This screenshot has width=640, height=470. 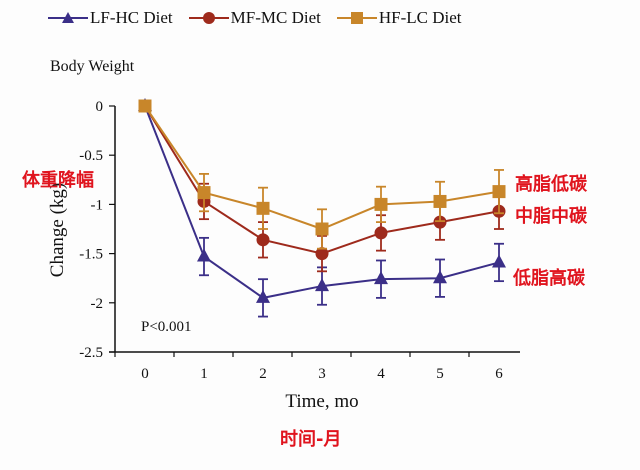 I want to click on legend-item-lf-hc: LF-HC Diet, so click(x=110, y=18).